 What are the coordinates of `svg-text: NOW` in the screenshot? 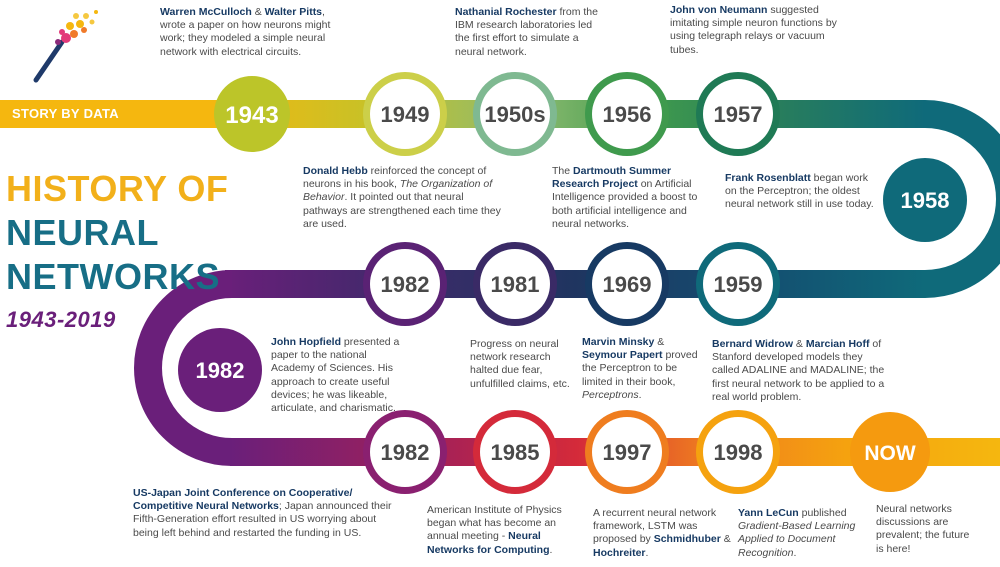 It's located at (890, 453).